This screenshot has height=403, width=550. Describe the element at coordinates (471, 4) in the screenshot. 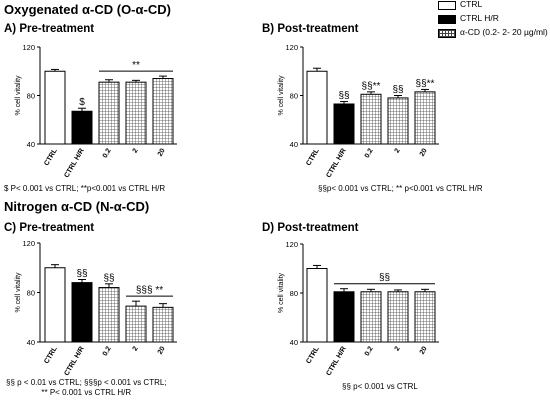

I see `legend-label-ctrl: CTRL` at that location.